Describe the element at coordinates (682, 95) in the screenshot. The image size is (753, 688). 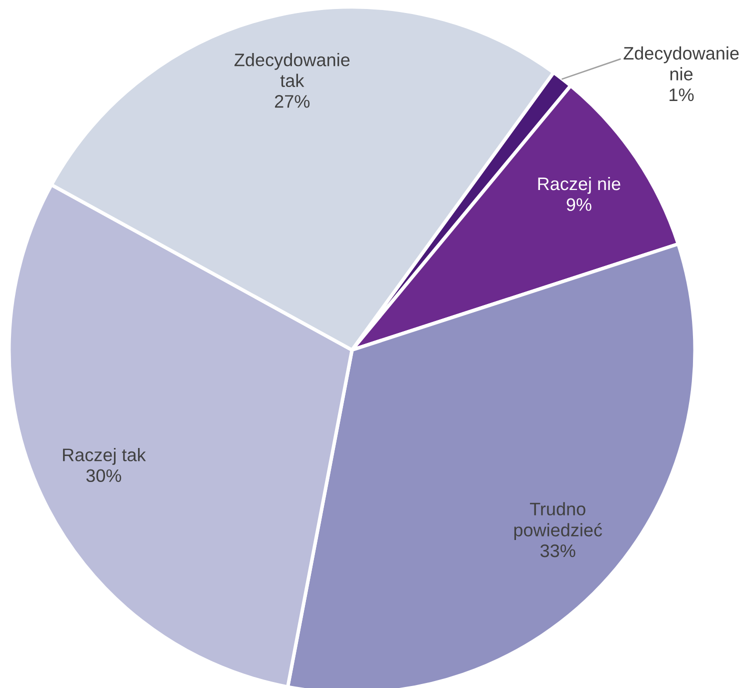
I see `data-label: 1%` at that location.